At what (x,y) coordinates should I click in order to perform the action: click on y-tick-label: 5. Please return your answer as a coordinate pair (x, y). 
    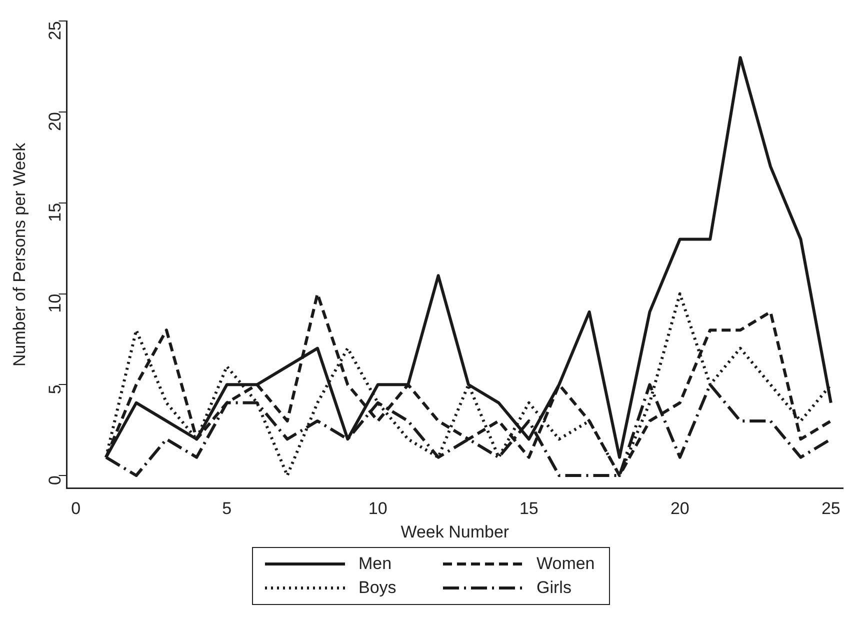
    Looking at the image, I should click on (54, 389).